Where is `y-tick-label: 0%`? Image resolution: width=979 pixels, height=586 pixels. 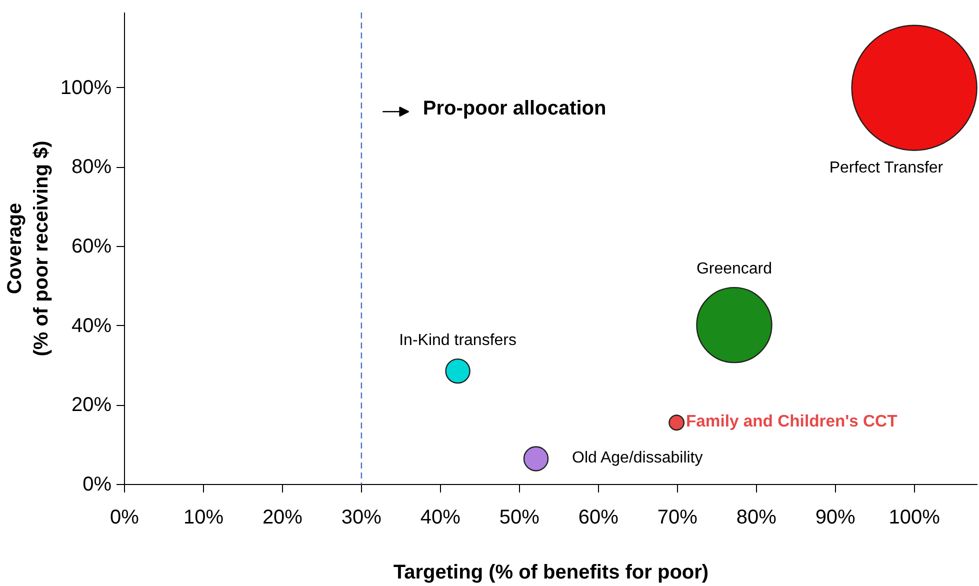 y-tick-label: 0% is located at coordinates (97, 485).